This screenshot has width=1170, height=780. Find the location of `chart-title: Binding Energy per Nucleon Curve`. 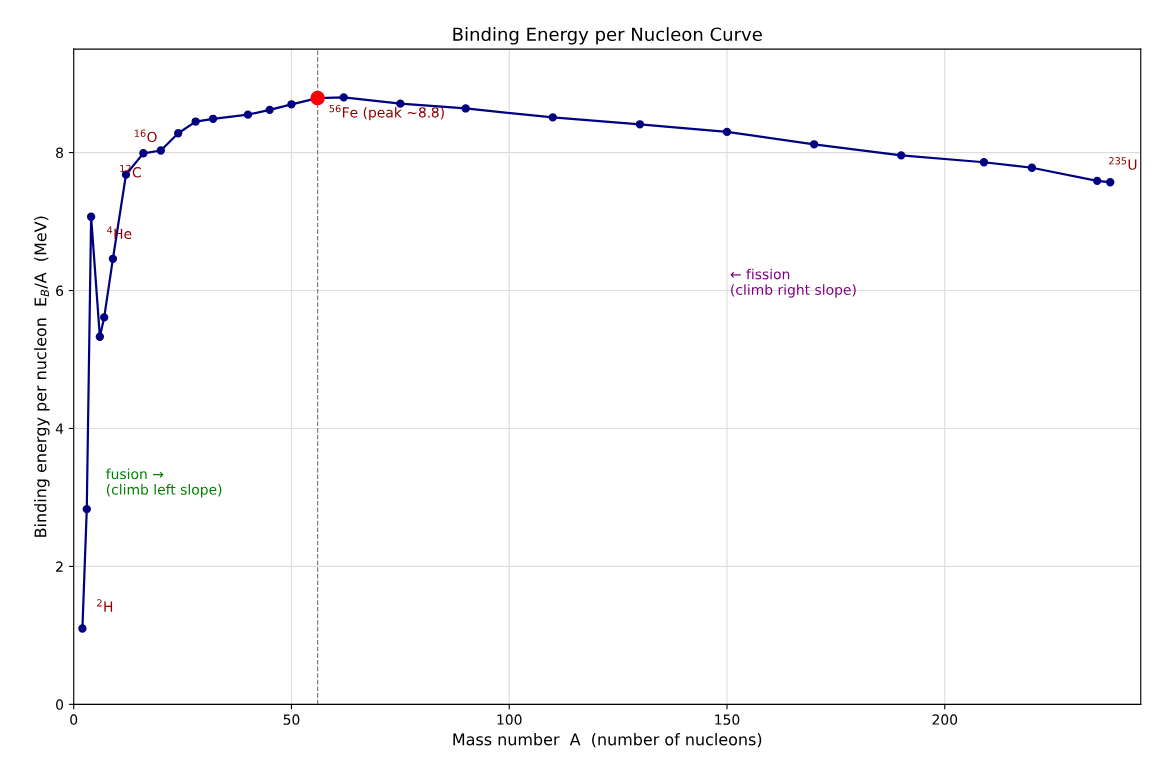

chart-title: Binding Energy per Nucleon Curve is located at coordinates (607, 36).